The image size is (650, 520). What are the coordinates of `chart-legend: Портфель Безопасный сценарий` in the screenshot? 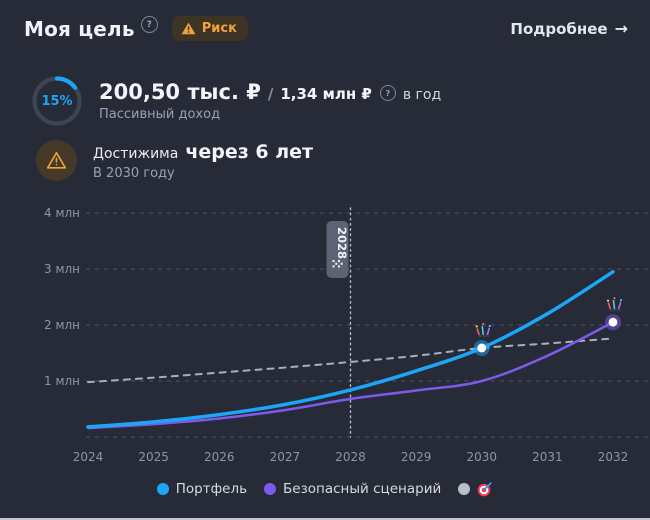 It's located at (325, 489).